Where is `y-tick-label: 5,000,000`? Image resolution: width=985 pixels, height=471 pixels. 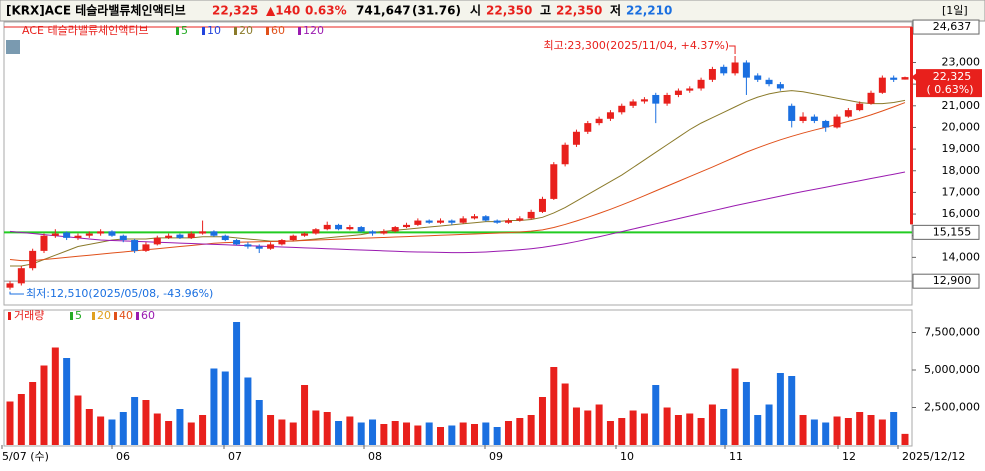 y-tick-label: 5,000,000 is located at coordinates (952, 369).